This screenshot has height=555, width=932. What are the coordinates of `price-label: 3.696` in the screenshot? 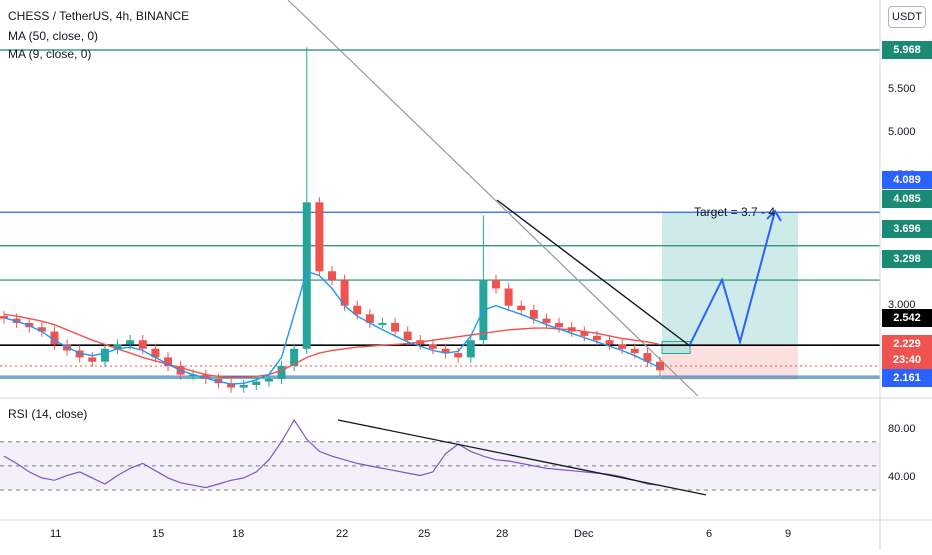 It's located at (907, 229).